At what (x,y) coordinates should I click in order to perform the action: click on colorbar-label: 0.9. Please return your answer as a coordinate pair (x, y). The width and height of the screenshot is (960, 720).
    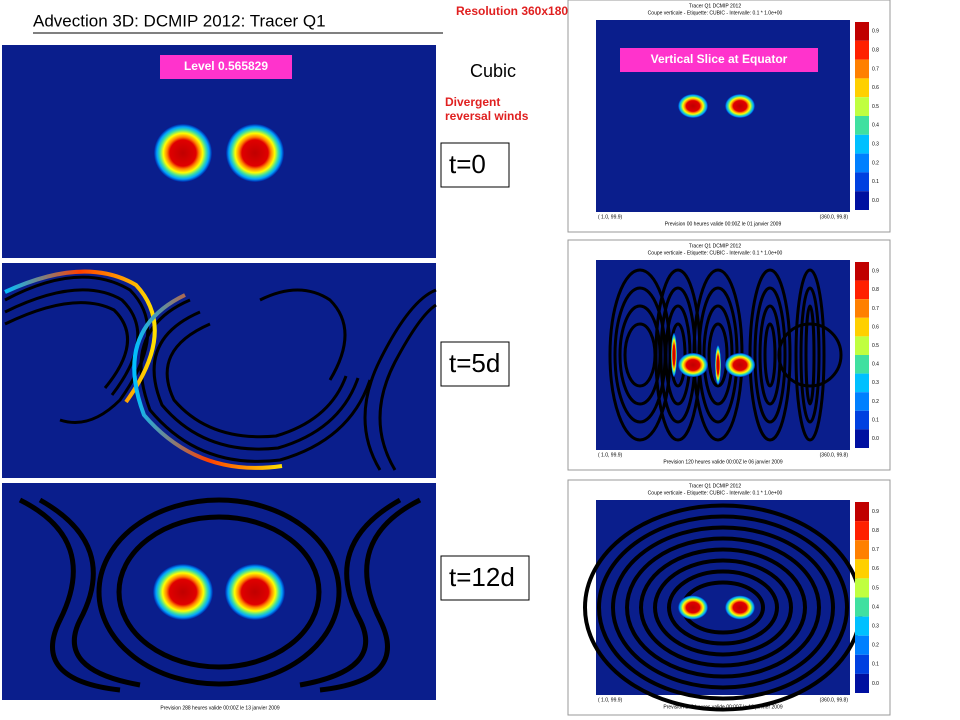
    Looking at the image, I should click on (875, 32).